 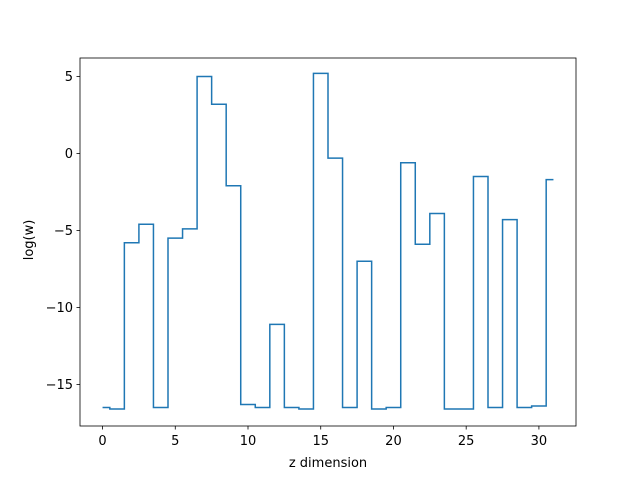 What do you see at coordinates (539, 441) in the screenshot?
I see `x-tick-label: 30` at bounding box center [539, 441].